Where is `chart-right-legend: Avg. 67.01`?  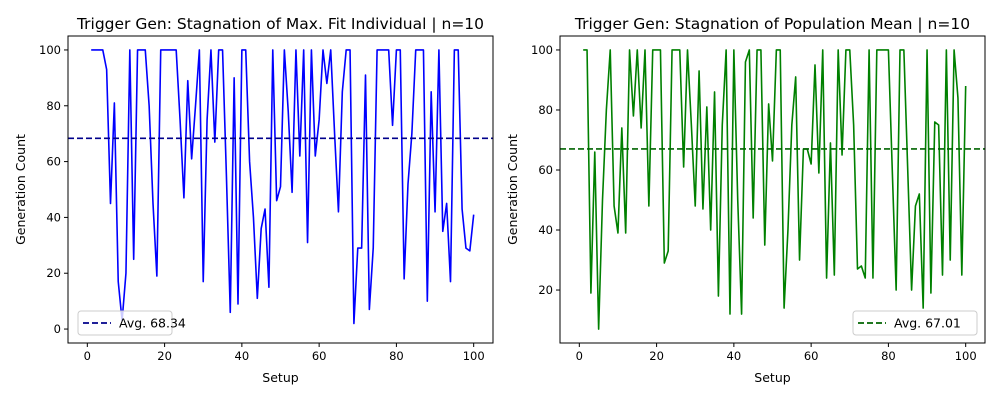 chart-right-legend: Avg. 67.01 is located at coordinates (915, 323).